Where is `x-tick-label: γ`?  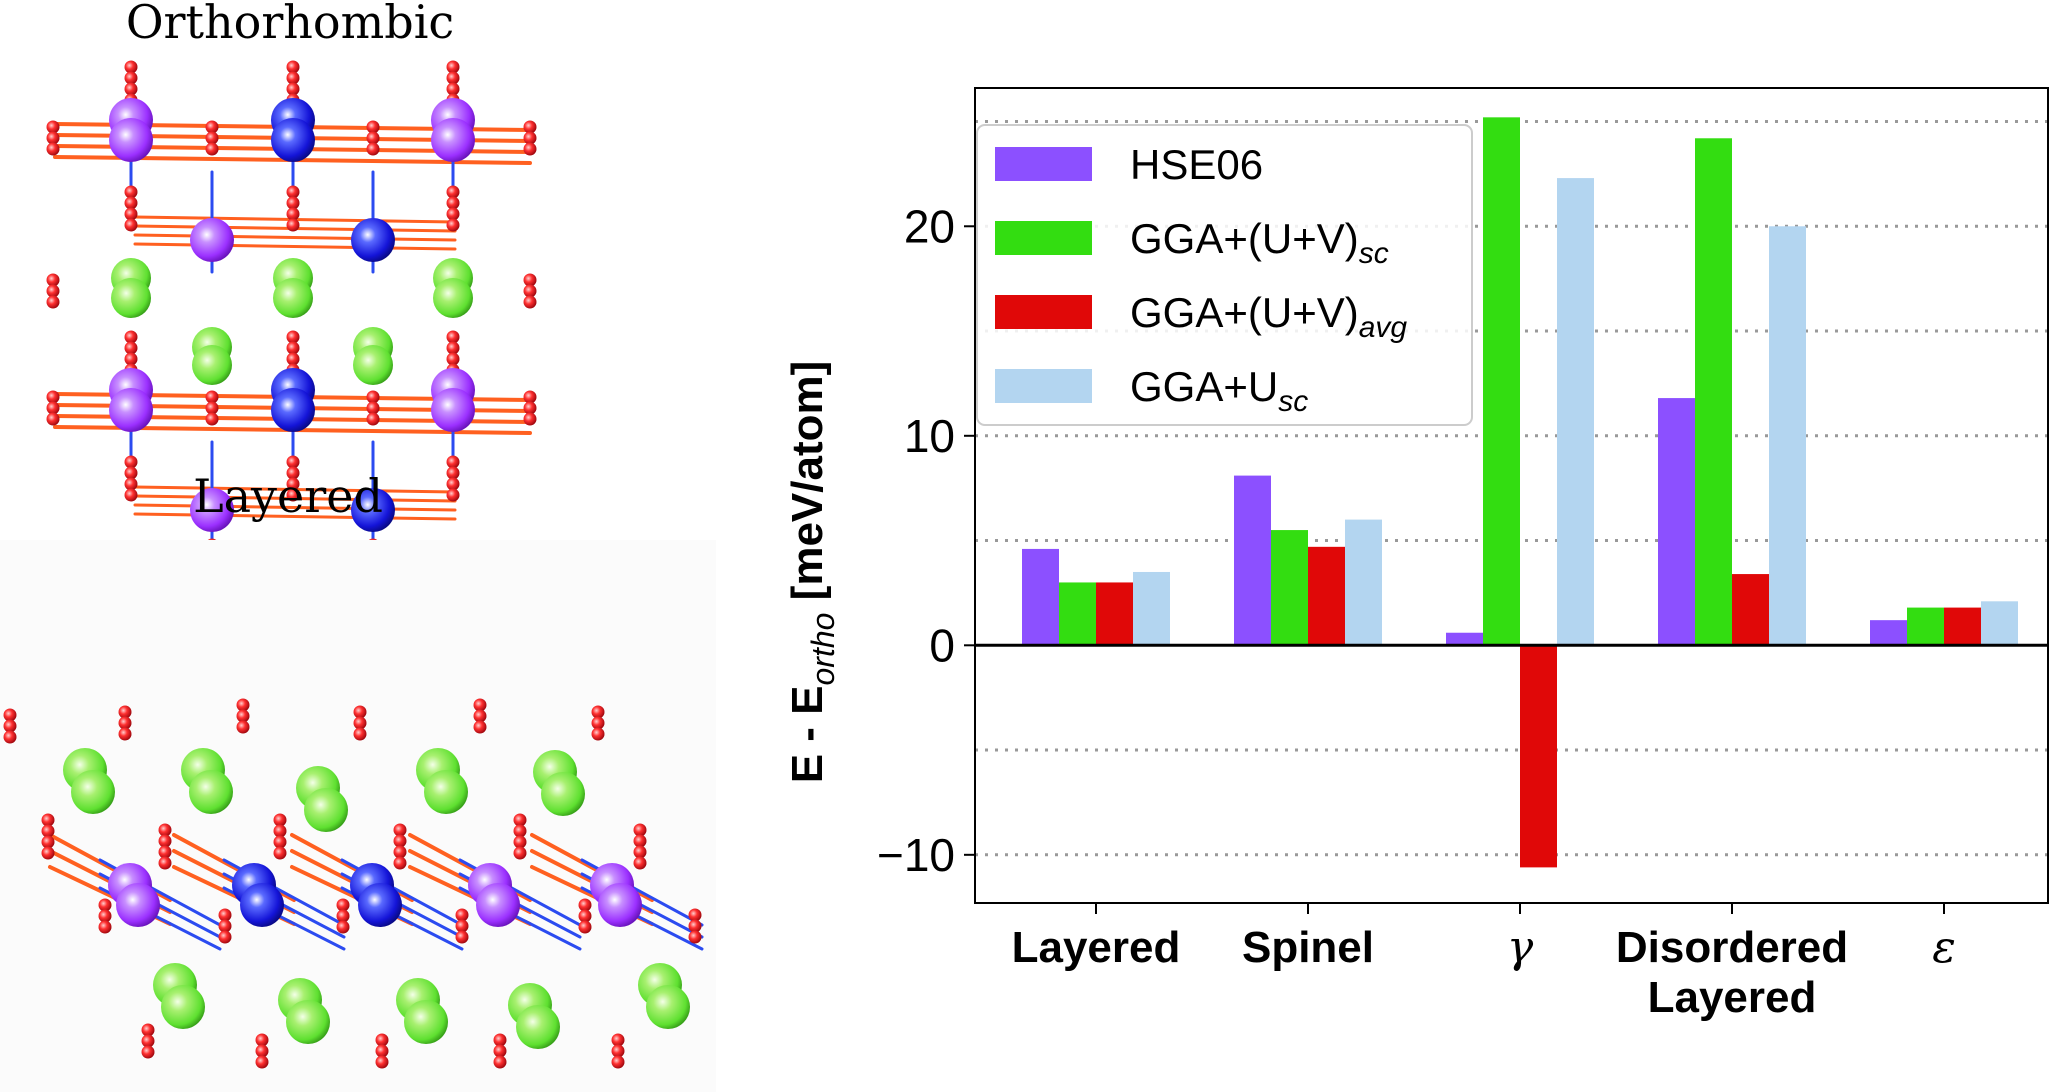
x-tick-label: γ is located at coordinates (1520, 947).